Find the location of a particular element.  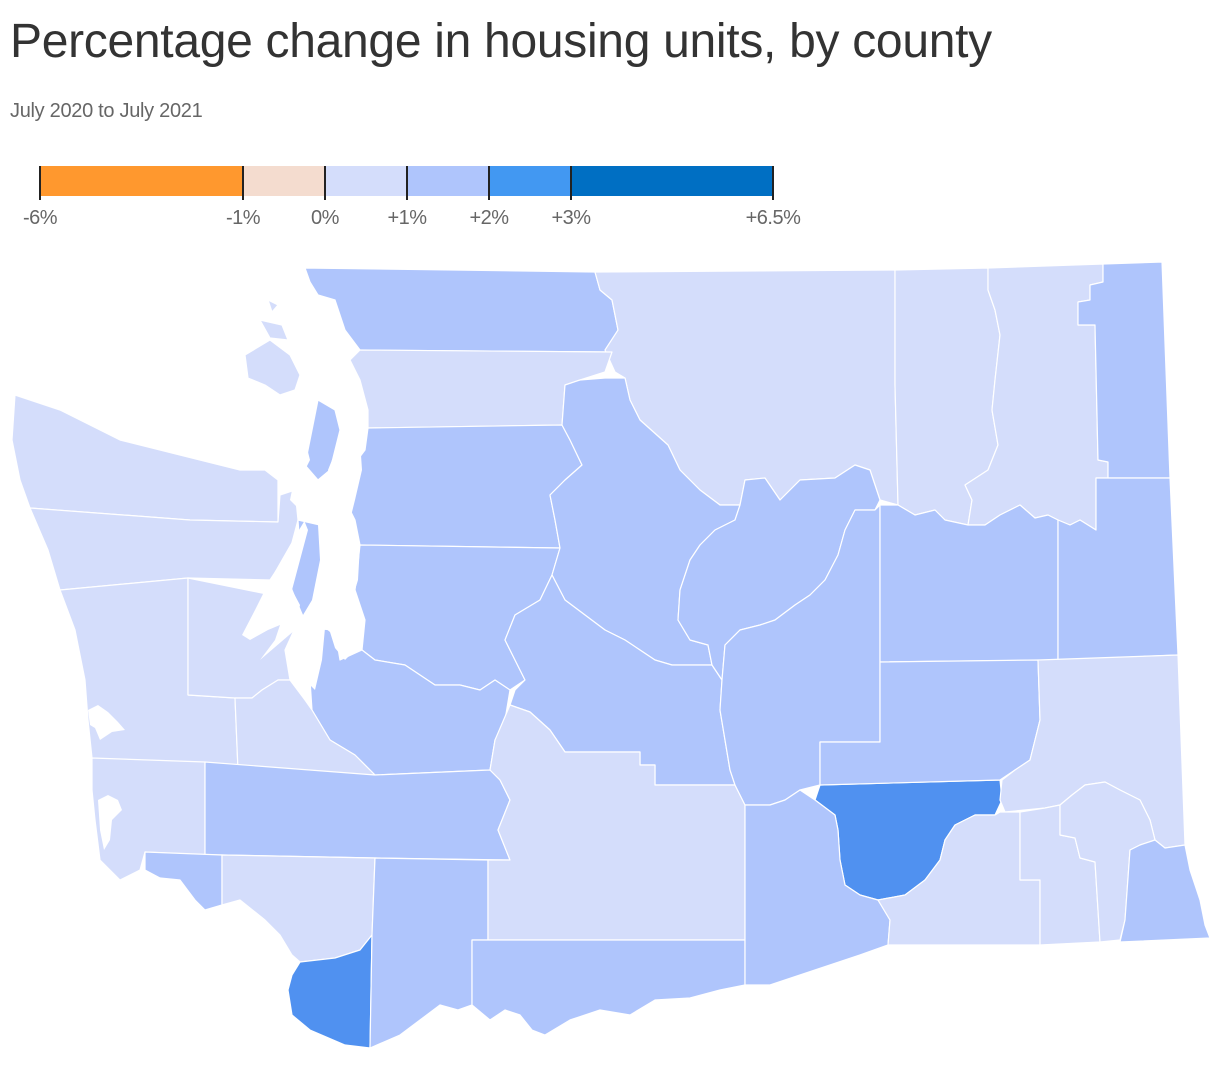

willapa-bay-water is located at coordinates (110, 822).